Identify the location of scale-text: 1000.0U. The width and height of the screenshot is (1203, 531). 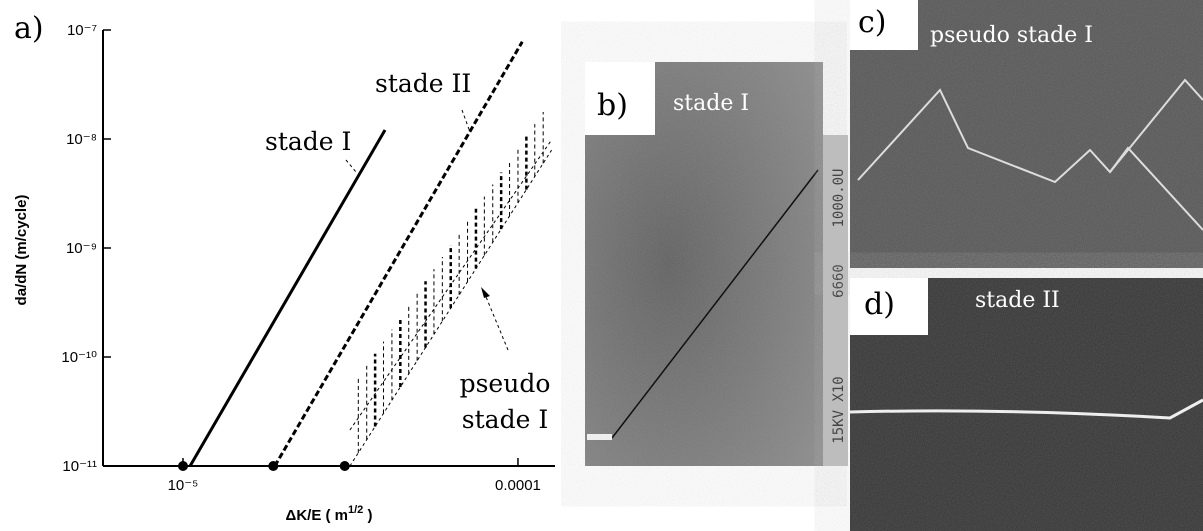
(839, 197).